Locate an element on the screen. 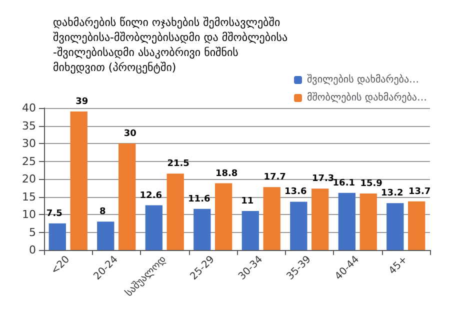 The height and width of the screenshot is (320, 450). data-label: 17.3 is located at coordinates (323, 179).